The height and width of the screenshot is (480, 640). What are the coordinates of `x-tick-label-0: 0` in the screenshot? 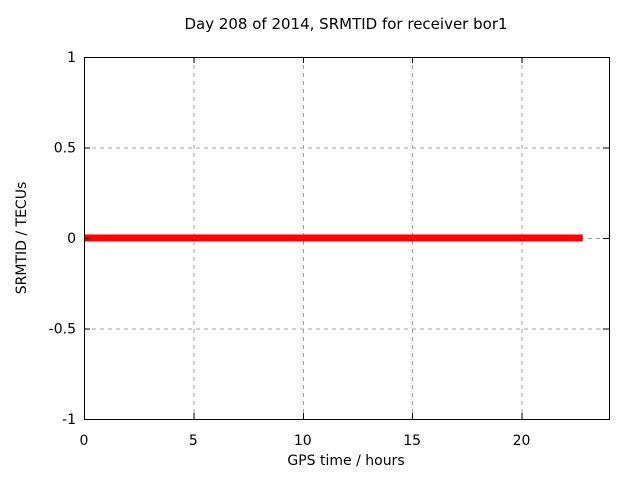 It's located at (84, 441).